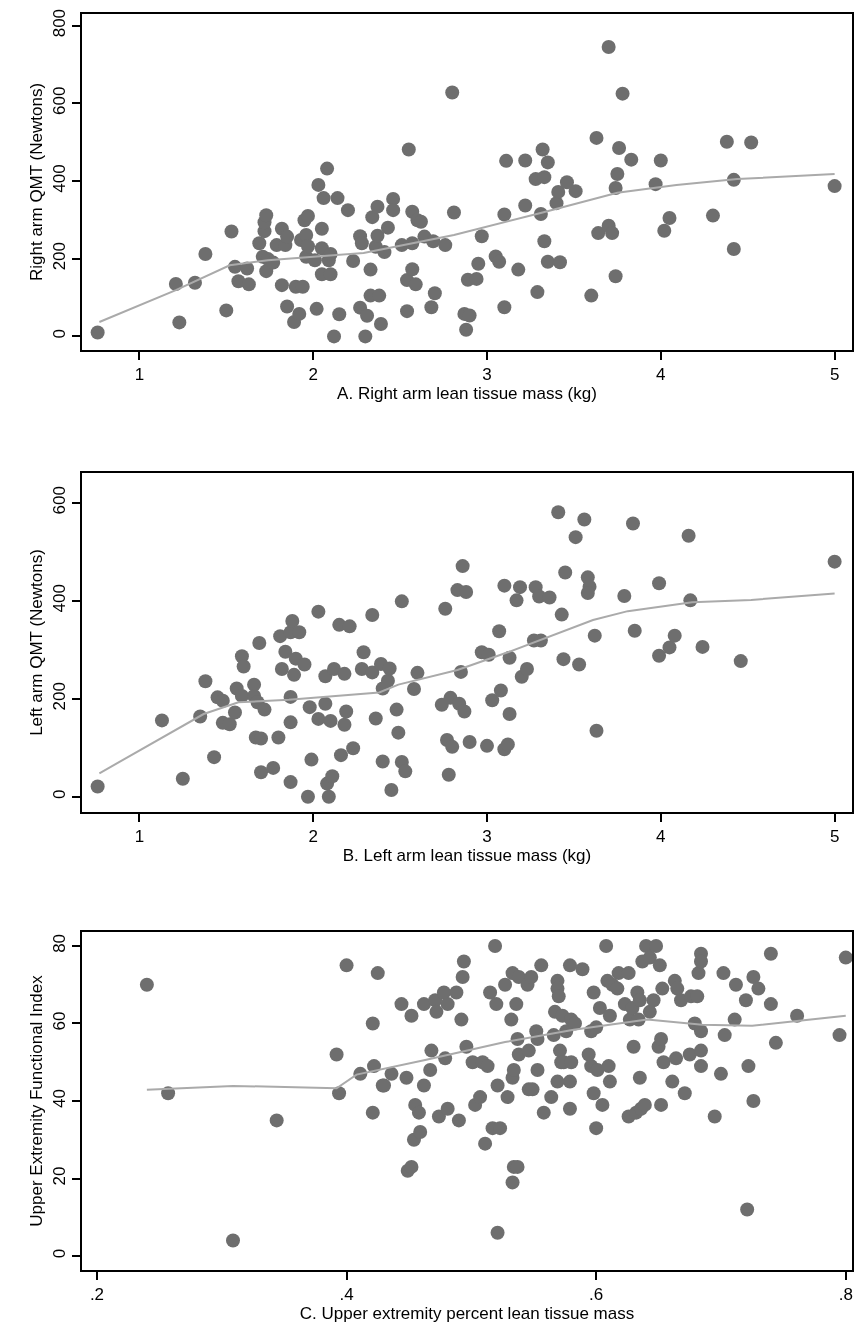 Image resolution: width=856 pixels, height=1335 pixels. Describe the element at coordinates (467, 856) in the screenshot. I see `x-axis-title: B. Left arm lean tissue mass (kg)` at that location.